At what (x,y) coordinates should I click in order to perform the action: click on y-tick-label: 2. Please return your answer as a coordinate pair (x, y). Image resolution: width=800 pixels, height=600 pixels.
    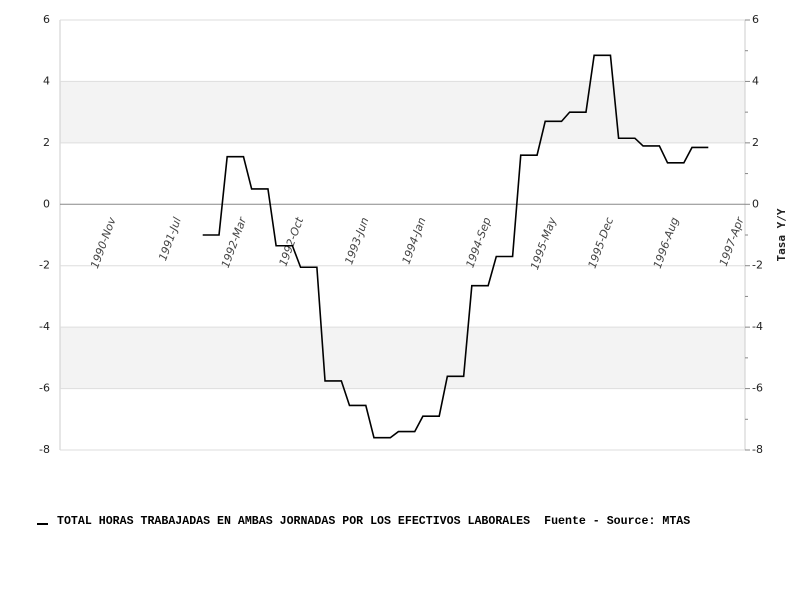
    Looking at the image, I should click on (46, 142).